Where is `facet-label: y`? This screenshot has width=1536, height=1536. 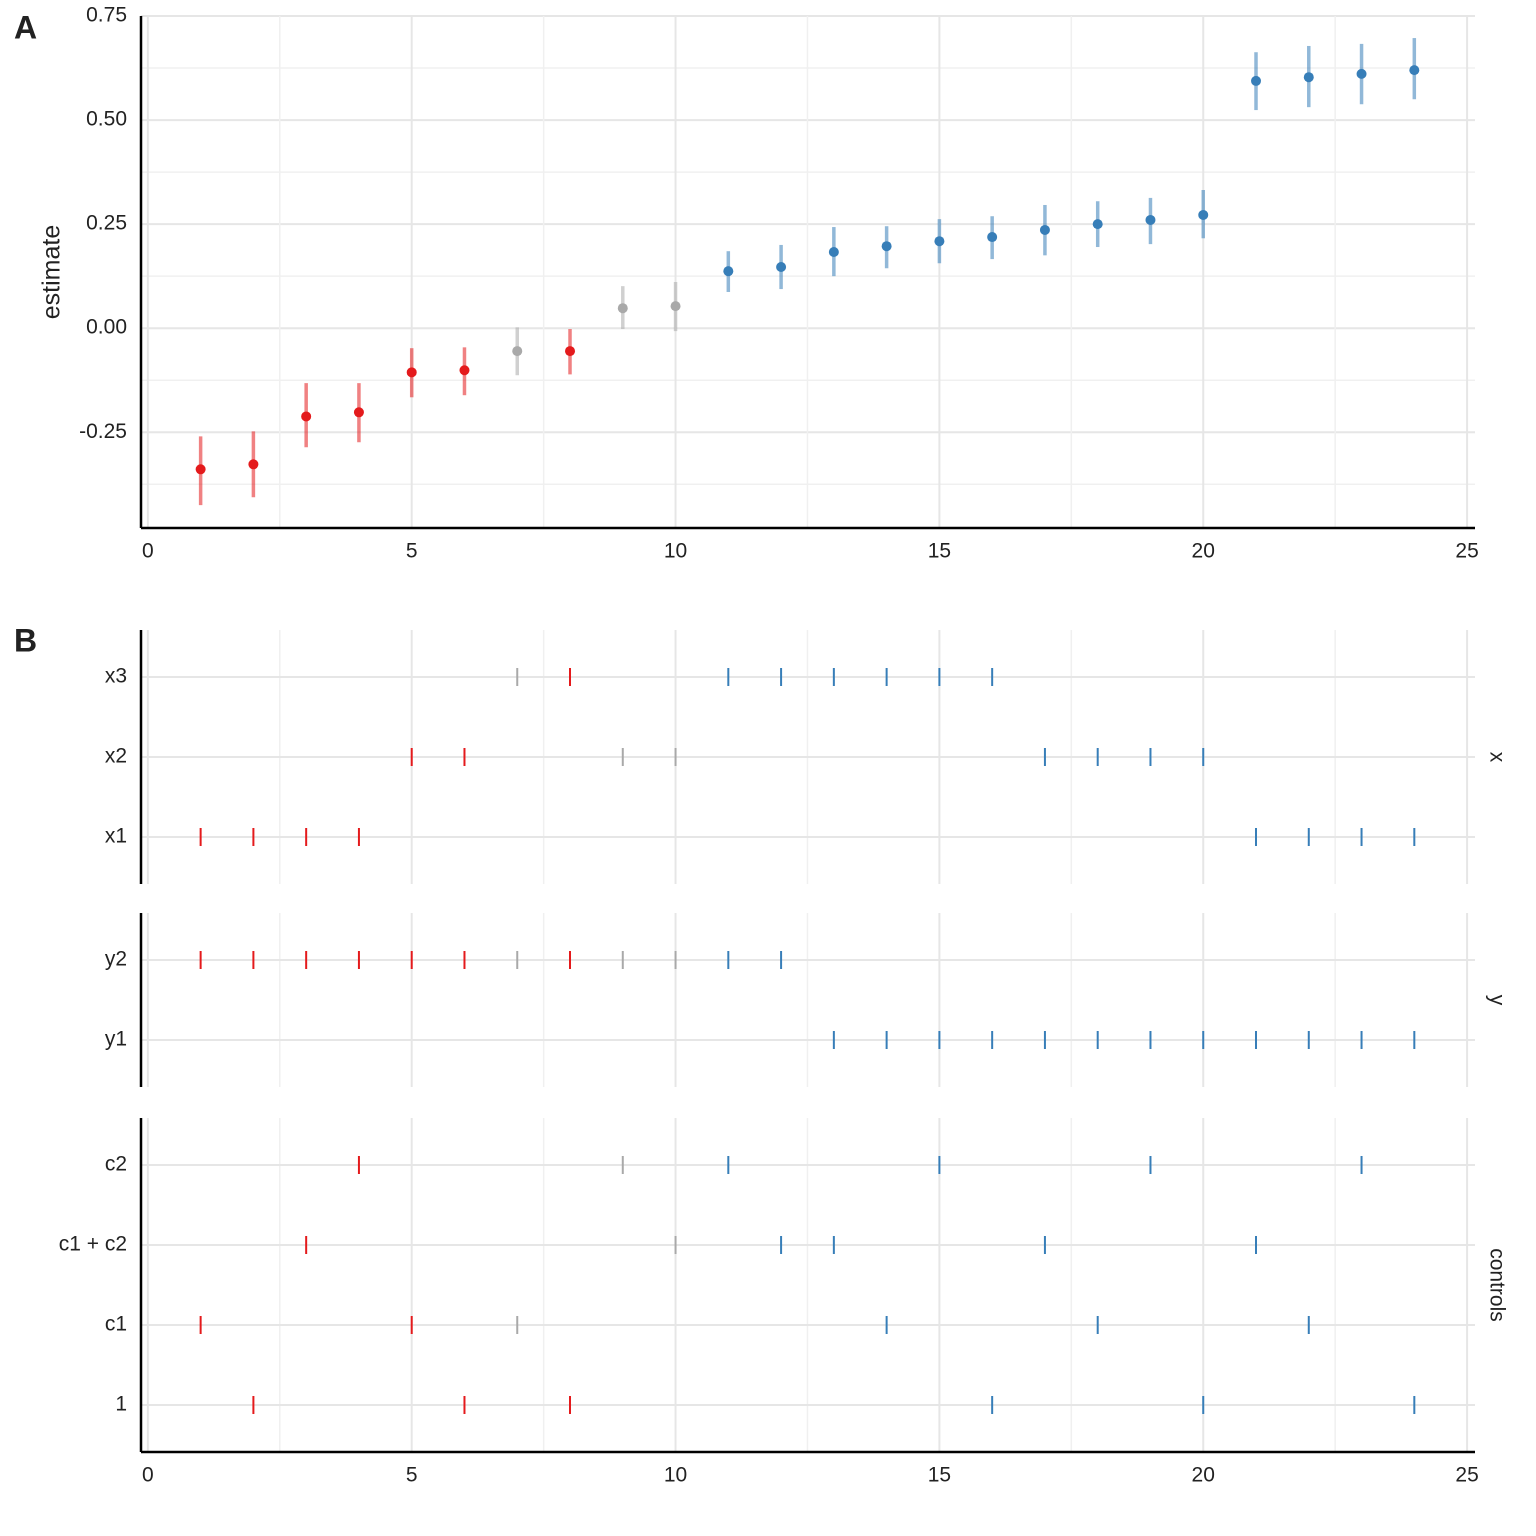
facet-label: y is located at coordinates (1496, 1000).